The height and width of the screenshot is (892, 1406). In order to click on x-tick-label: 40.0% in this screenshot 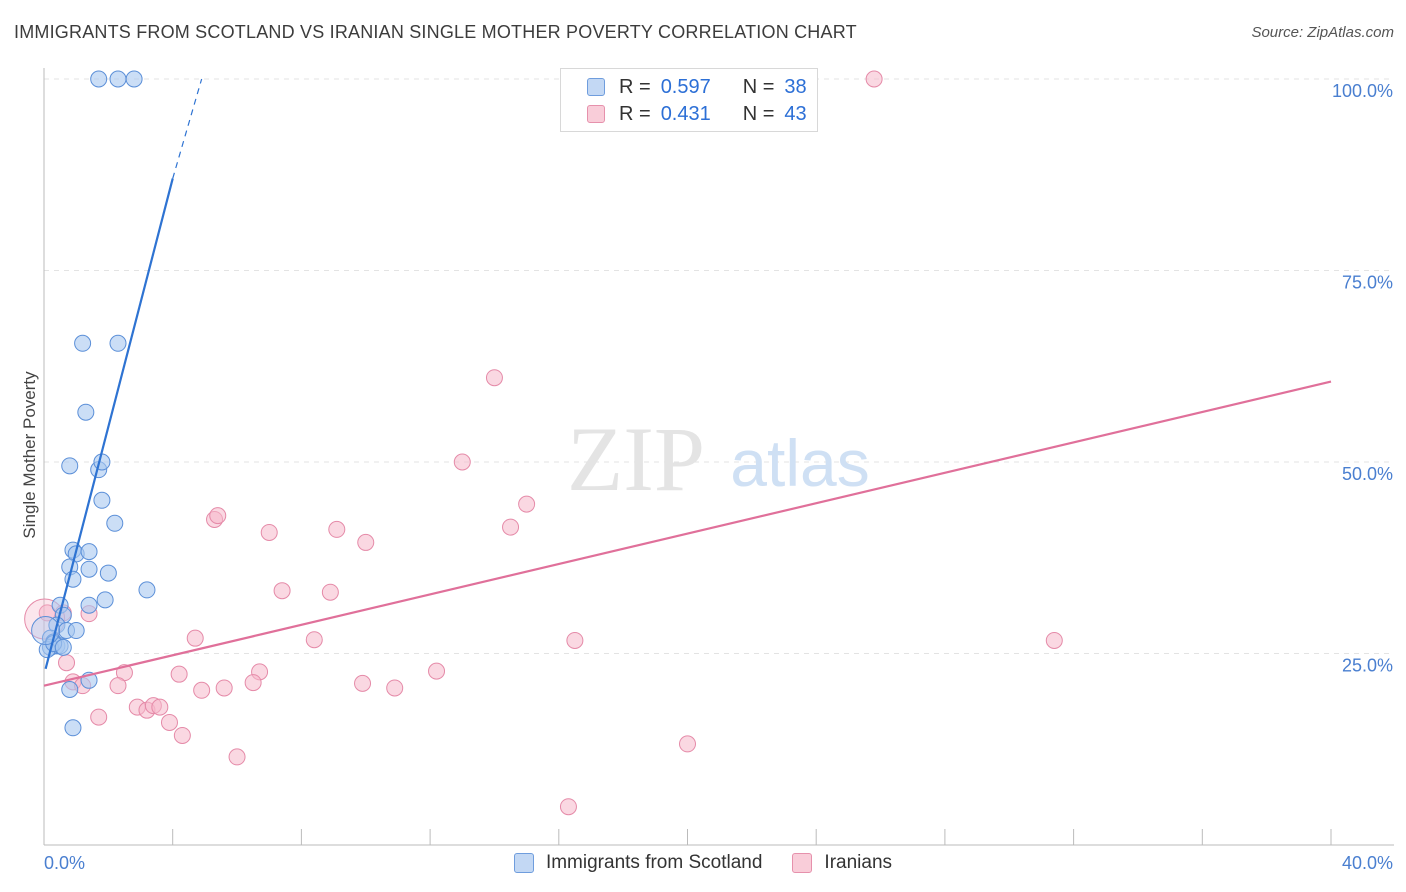, I will do `click(1367, 863)`.